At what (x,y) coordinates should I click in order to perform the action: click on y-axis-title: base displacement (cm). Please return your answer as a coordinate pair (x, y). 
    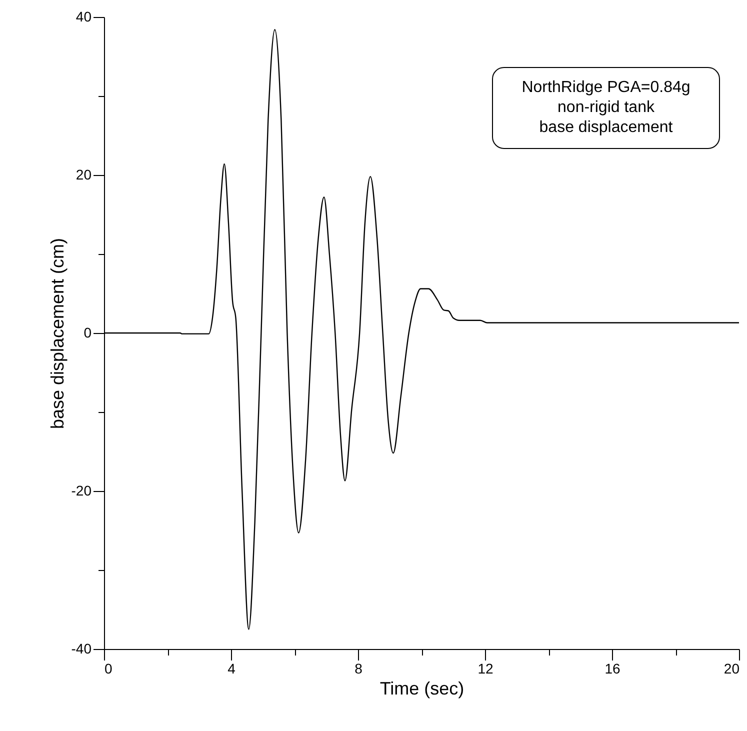
    Looking at the image, I should click on (57, 334).